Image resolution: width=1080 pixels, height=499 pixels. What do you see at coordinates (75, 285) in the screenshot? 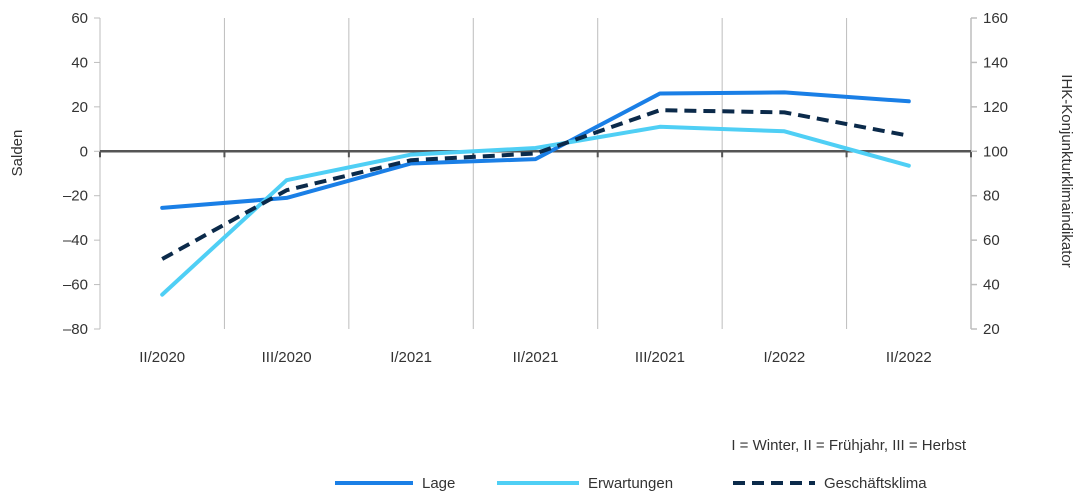
I see `left-tick-label: –60` at bounding box center [75, 285].